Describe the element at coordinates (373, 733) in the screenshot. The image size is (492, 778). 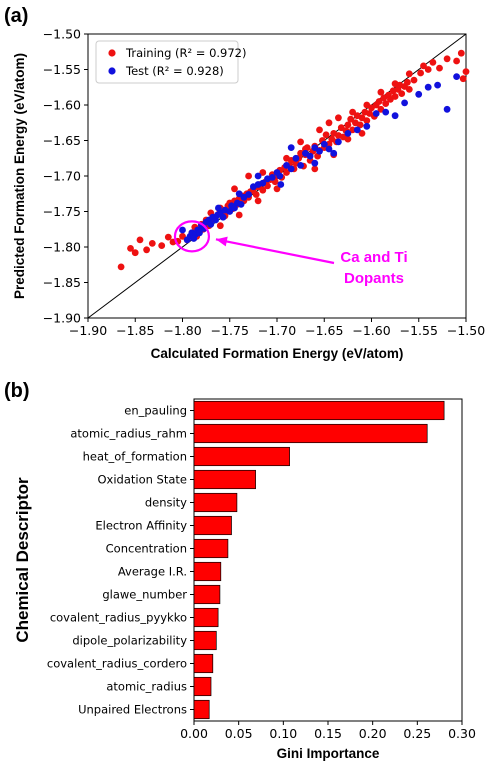
I see `x-tick-label: 0.20` at that location.